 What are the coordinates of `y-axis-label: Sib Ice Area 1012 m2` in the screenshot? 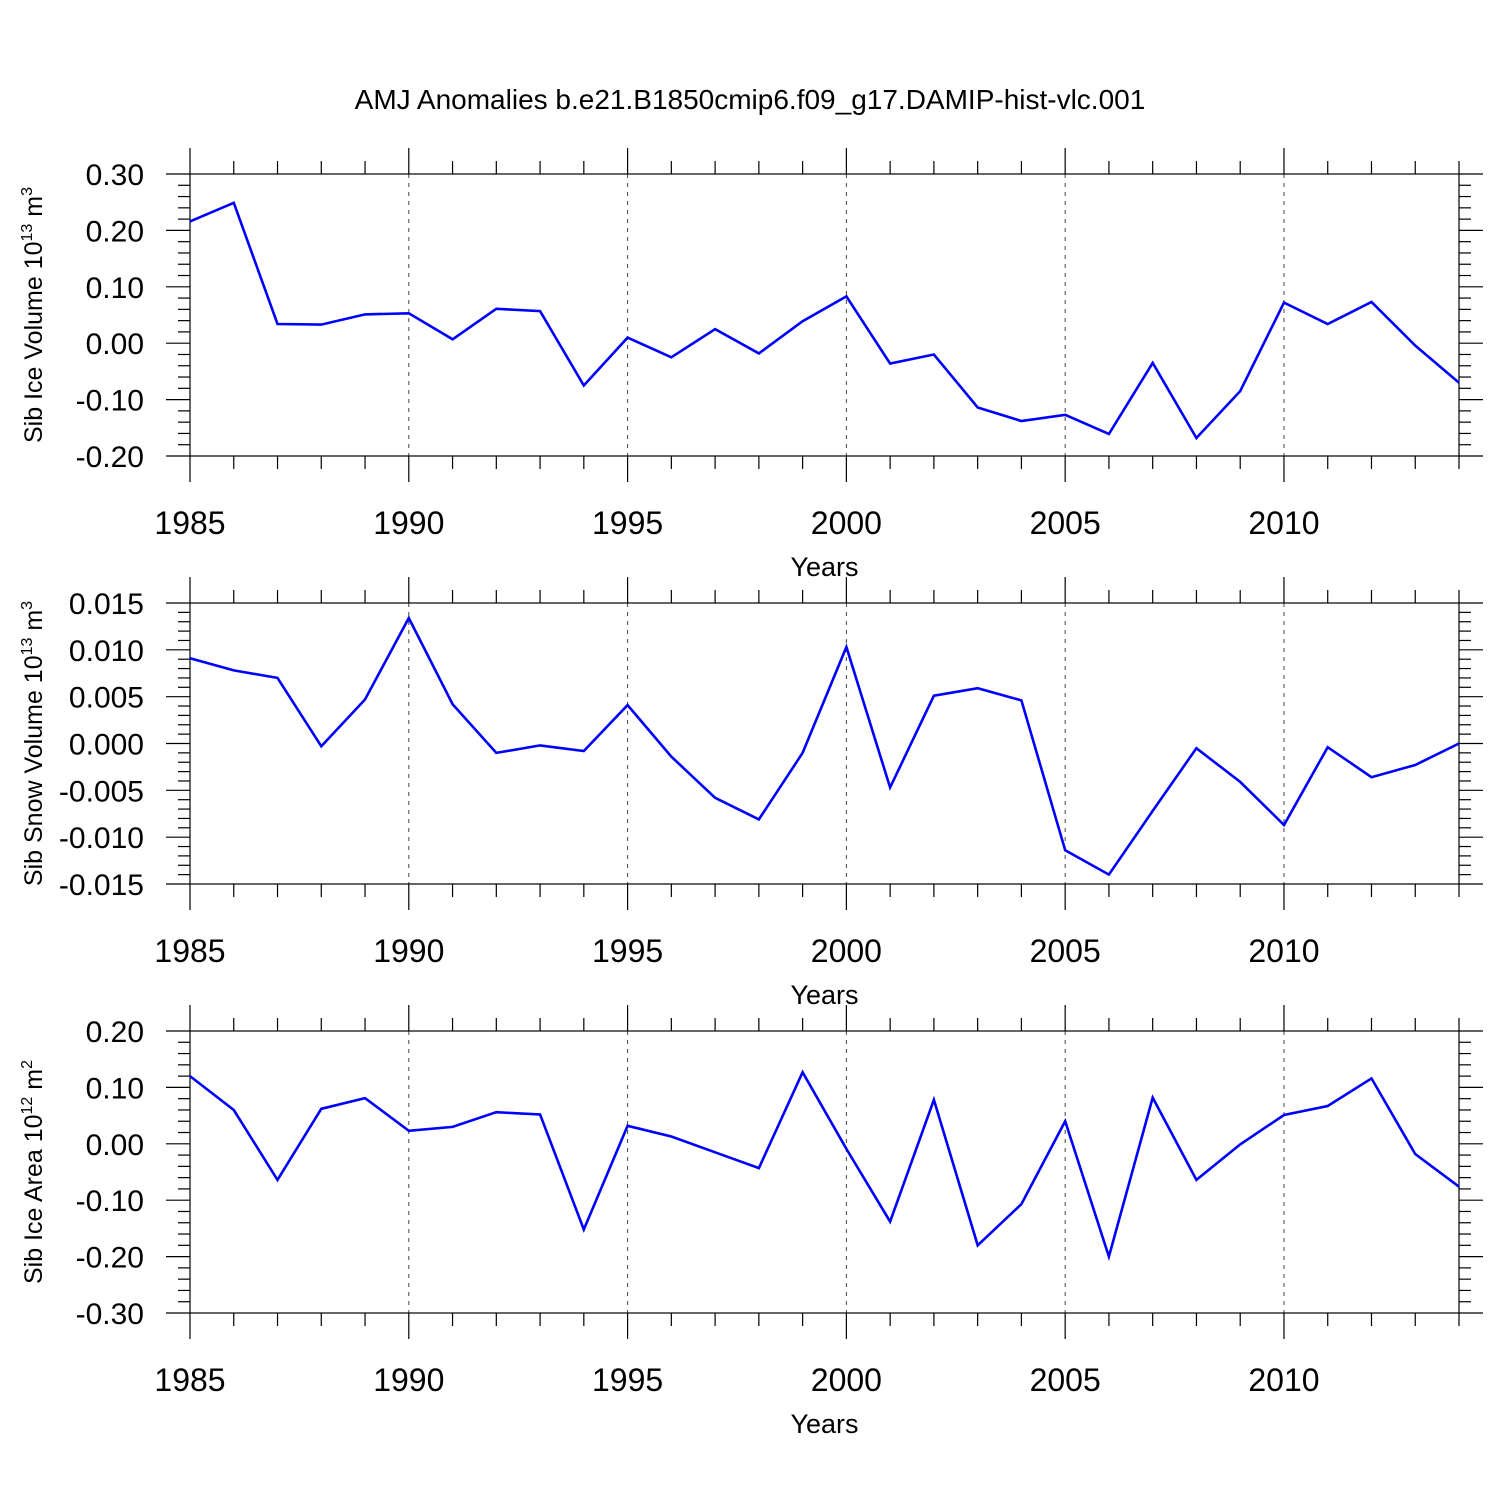 It's located at (33, 1172).